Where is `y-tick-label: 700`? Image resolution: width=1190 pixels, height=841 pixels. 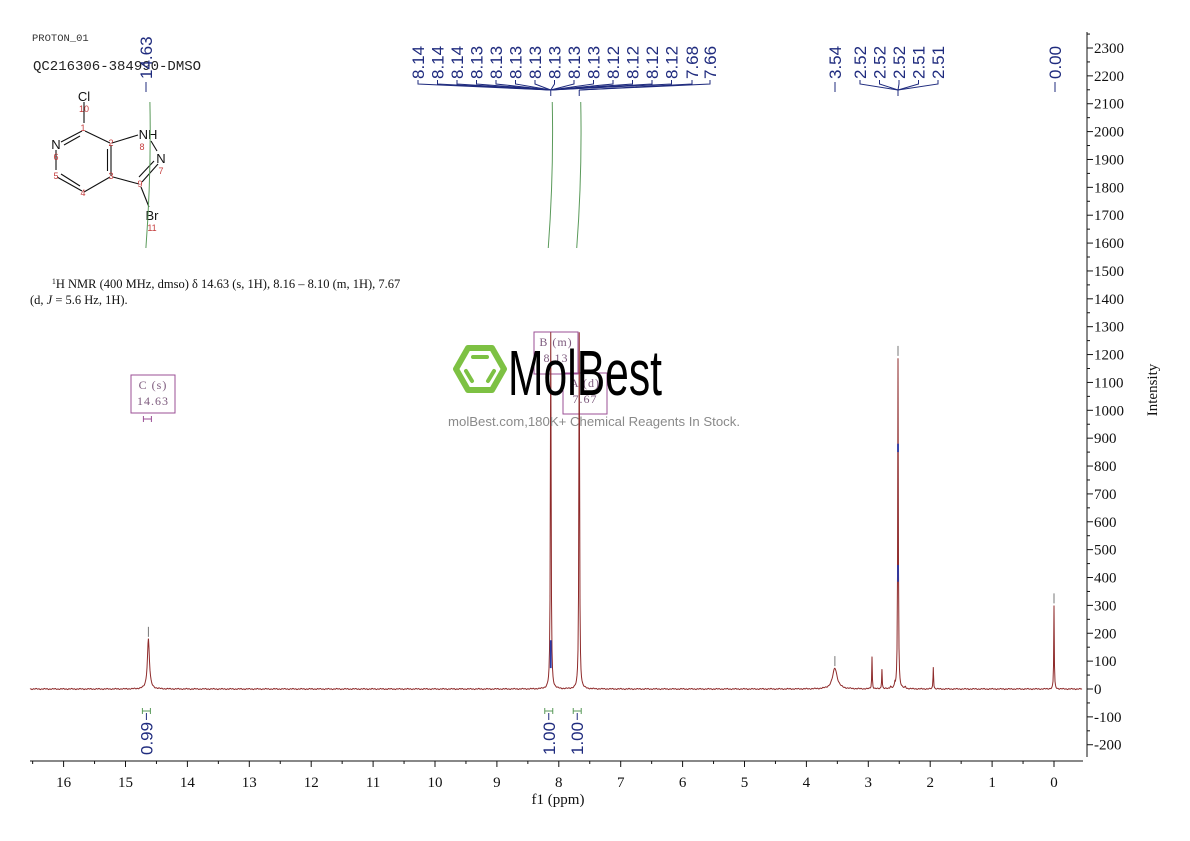 y-tick-label: 700 is located at coordinates (1105, 495).